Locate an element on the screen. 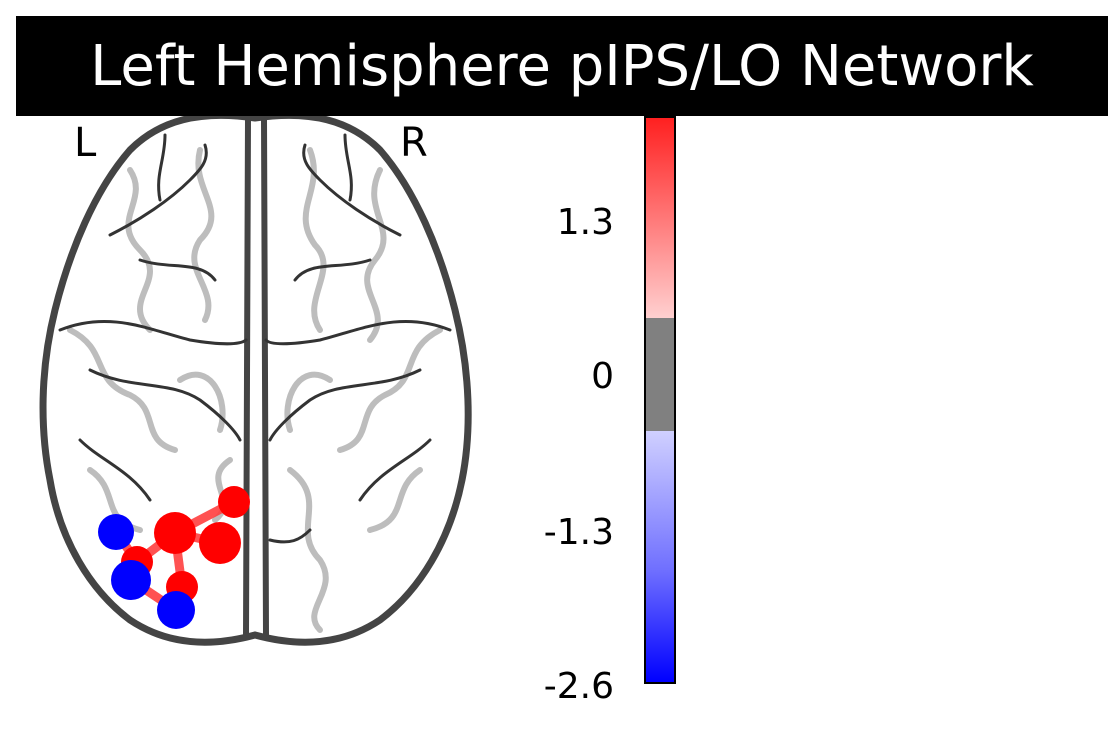 Image resolution: width=1119 pixels, height=750 pixels. brain-midline is located at coordinates (256, 376).